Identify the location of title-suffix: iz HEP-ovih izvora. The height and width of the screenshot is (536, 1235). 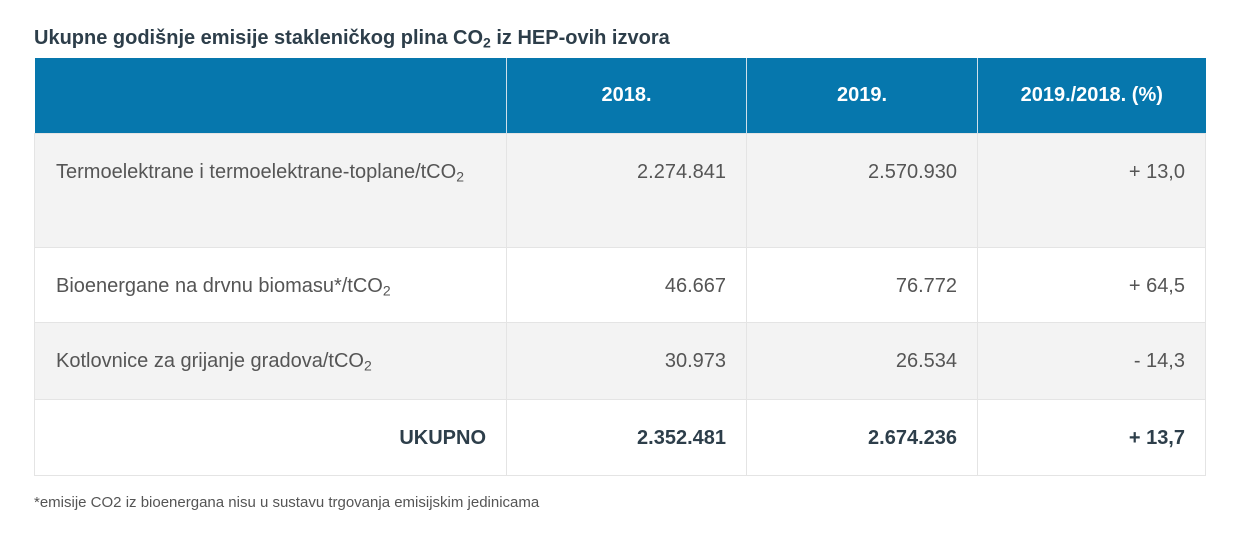
(580, 38).